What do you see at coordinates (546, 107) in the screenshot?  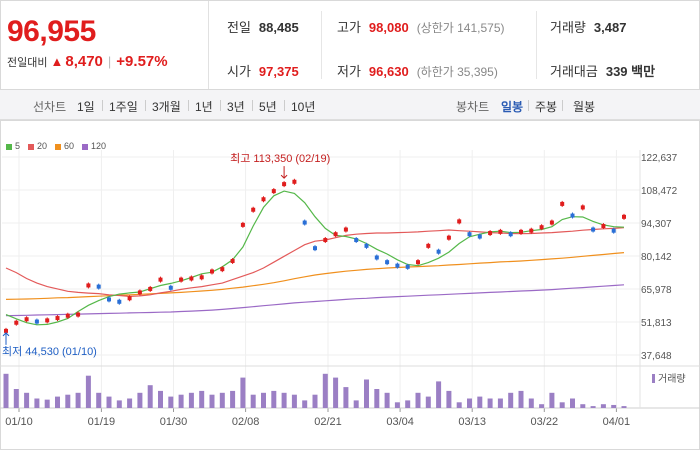 I see `candle-weekly-button: 주봉` at bounding box center [546, 107].